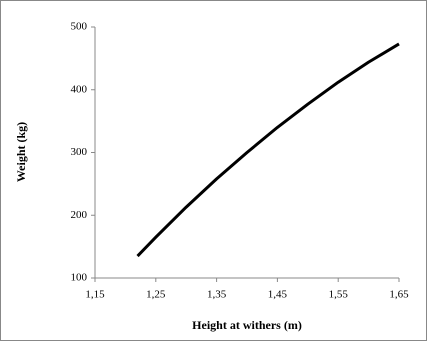 The image size is (427, 341). I want to click on x-tick-label: 1,15, so click(95, 295).